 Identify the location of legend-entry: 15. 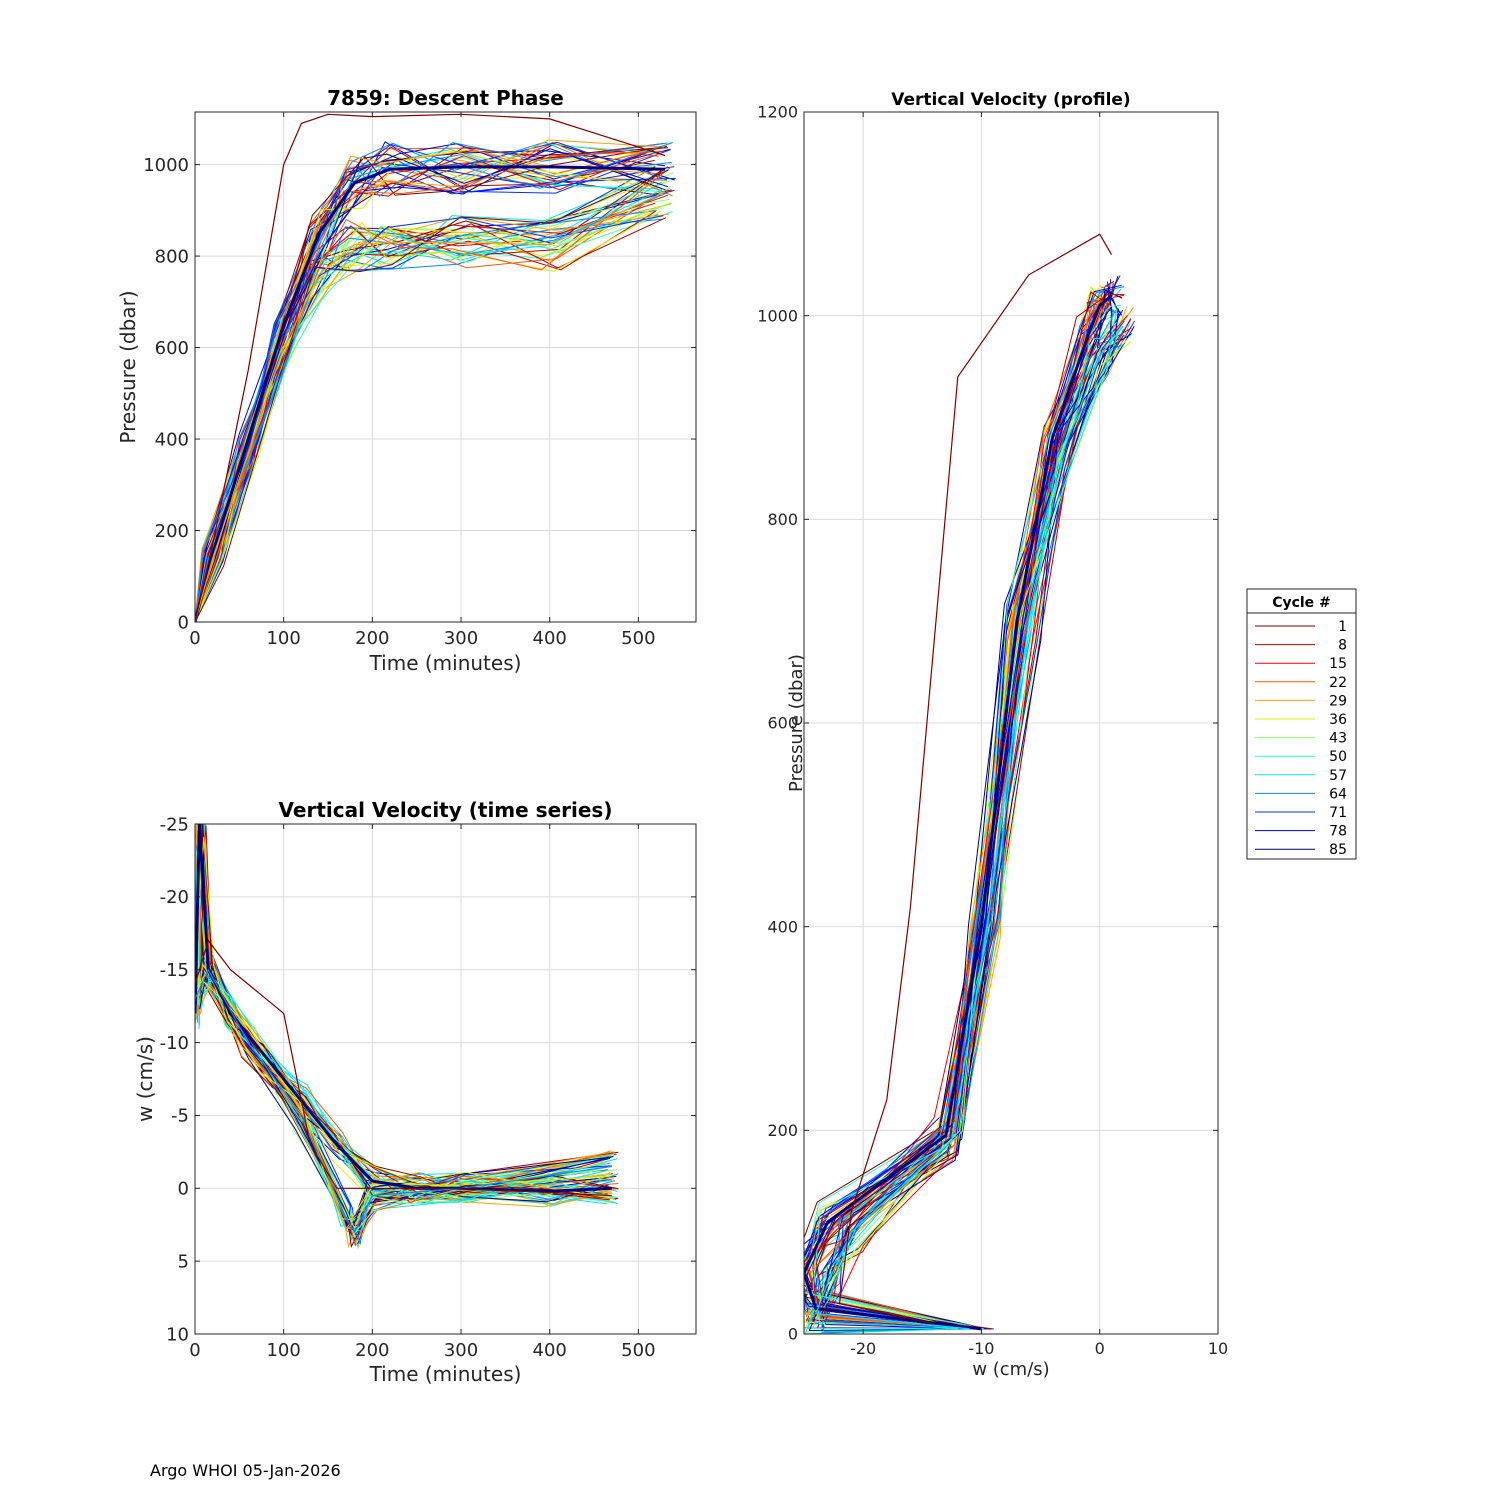
(1338, 664).